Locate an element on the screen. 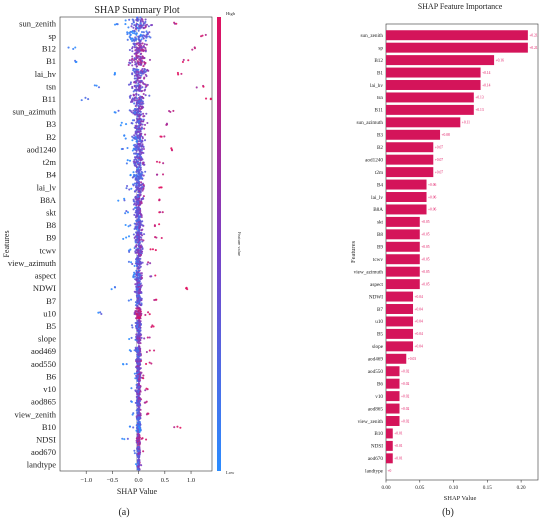 This screenshot has height=520, width=550. summary-feature-label: sp is located at coordinates (52, 36).